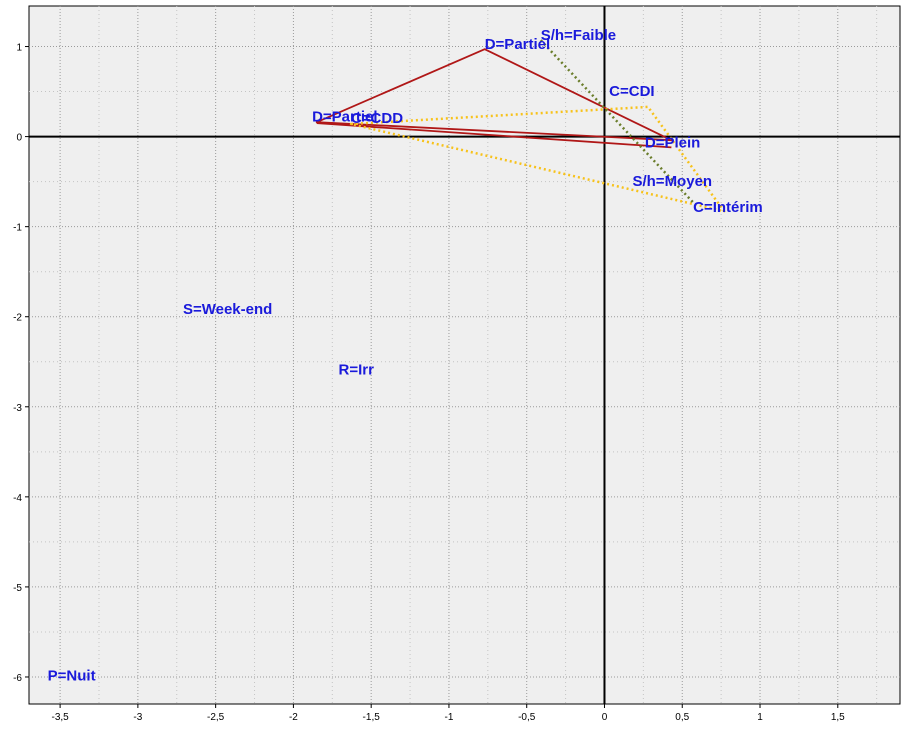  What do you see at coordinates (527, 717) in the screenshot?
I see `x-tick-label: -0,5` at bounding box center [527, 717].